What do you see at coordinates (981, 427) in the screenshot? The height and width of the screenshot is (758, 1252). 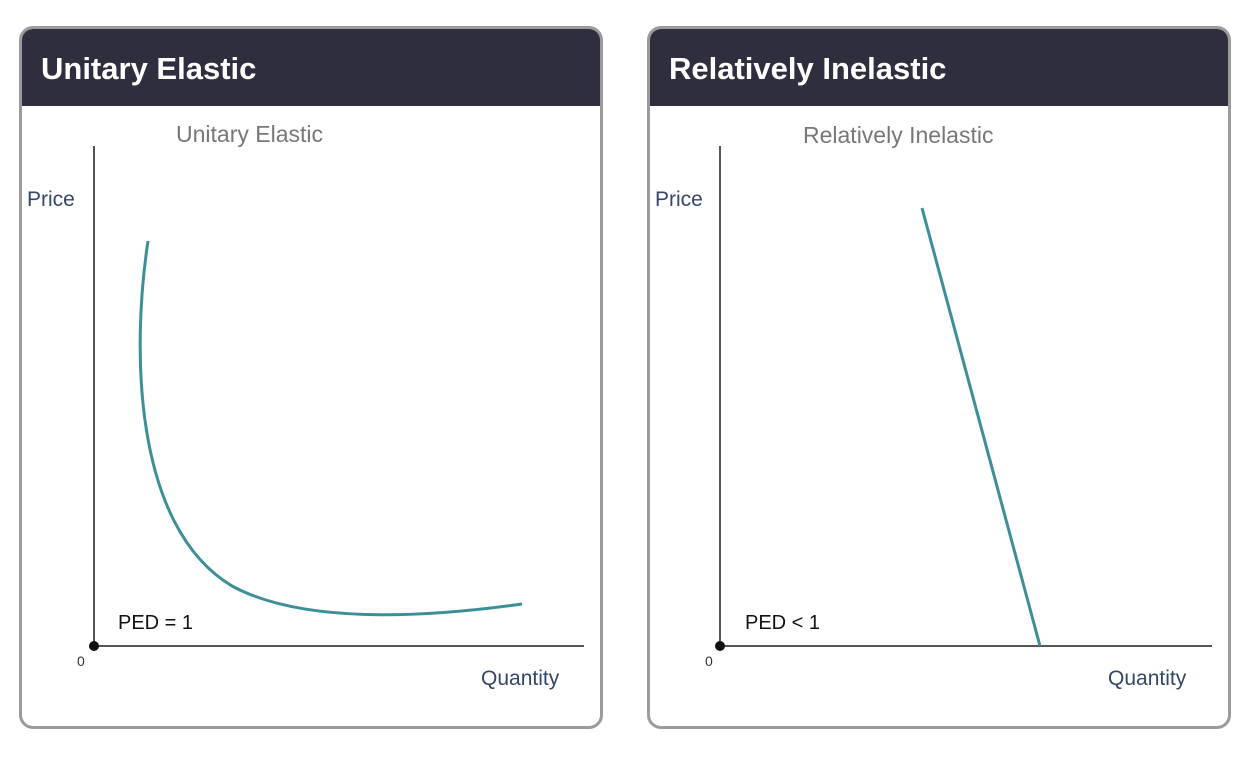 I see `demand-curve` at bounding box center [981, 427].